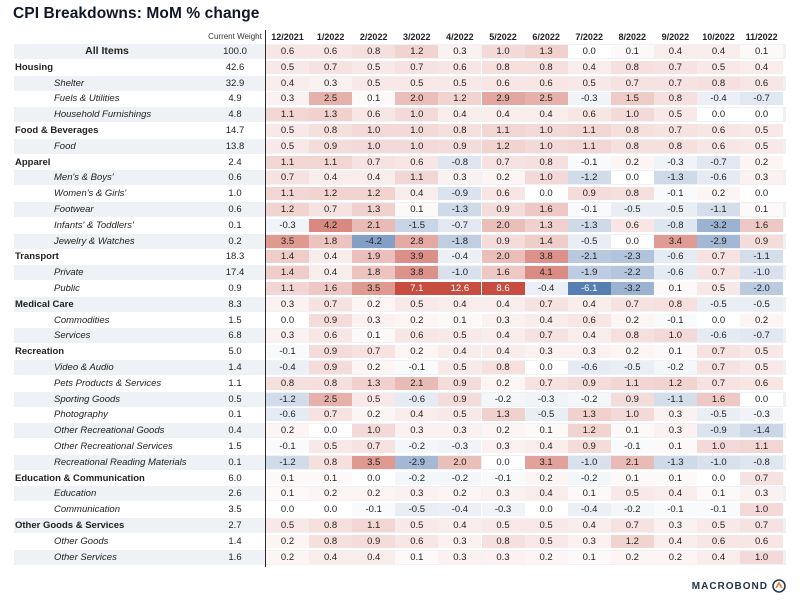 The height and width of the screenshot is (602, 800). I want to click on row-weight: 0.9, so click(235, 288).